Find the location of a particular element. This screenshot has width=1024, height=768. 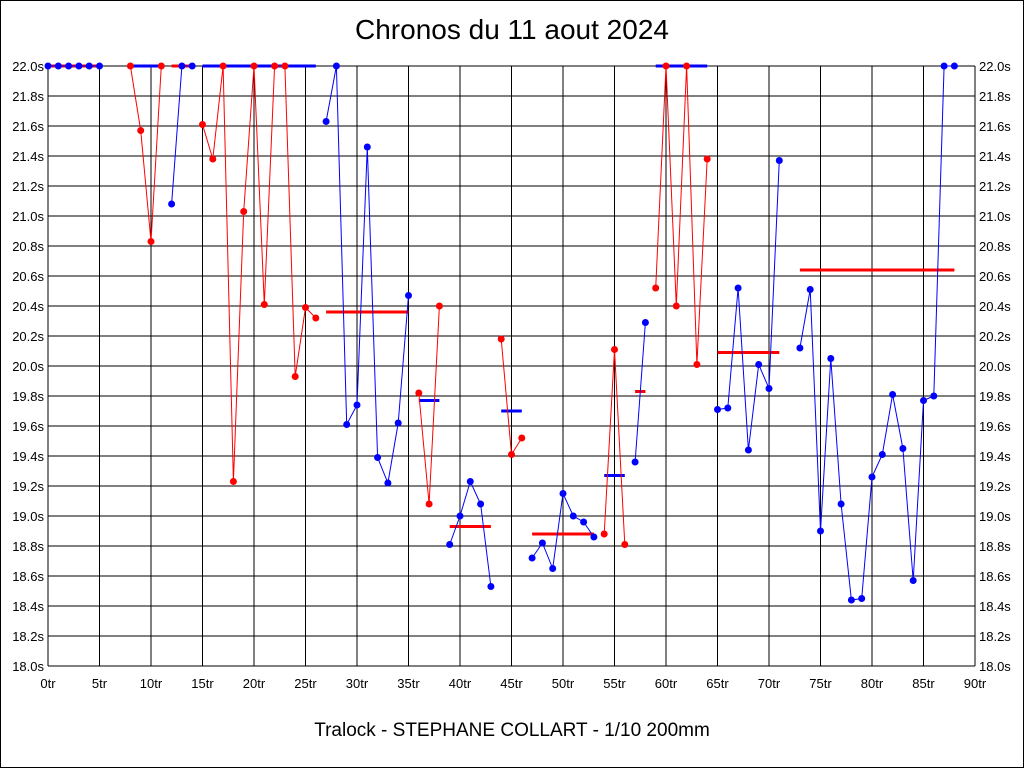

y-tick-label-left: 21.4s is located at coordinates (28, 156).